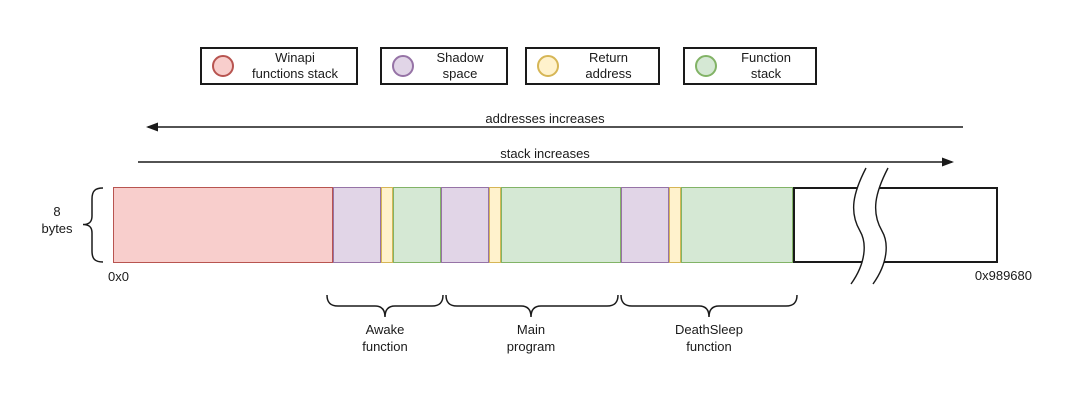 This screenshot has height=409, width=1077. What do you see at coordinates (548, 66) in the screenshot?
I see `return-address-swatch-icon` at bounding box center [548, 66].